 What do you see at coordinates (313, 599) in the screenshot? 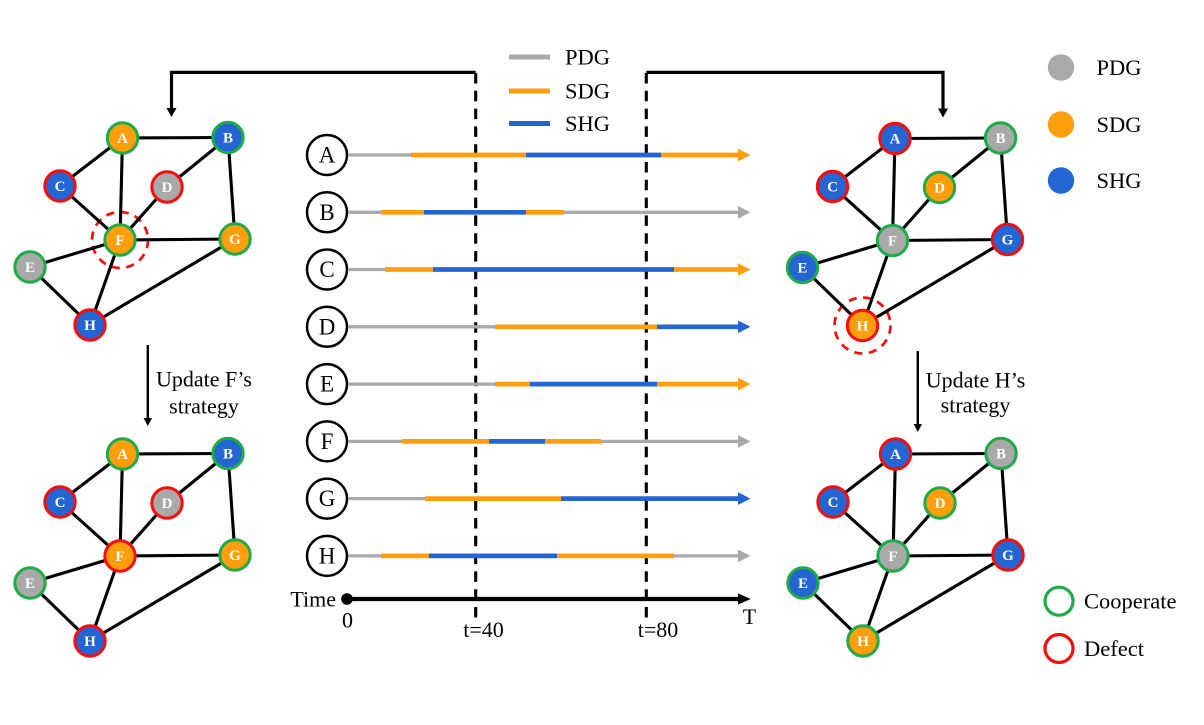
I see `svg-text: Time` at bounding box center [313, 599].